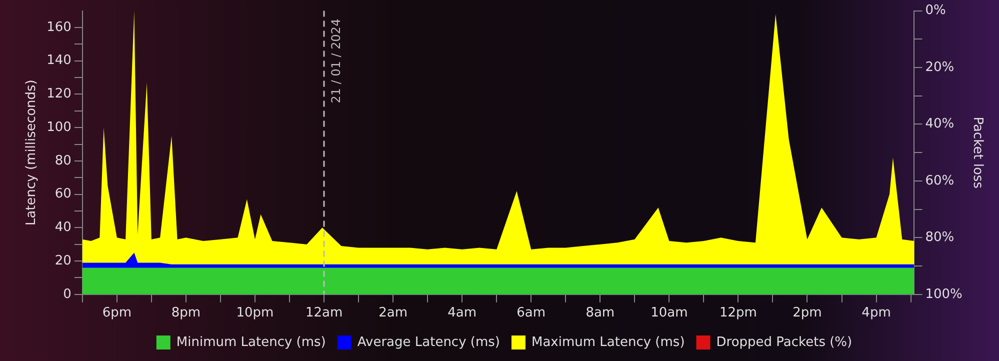  I want to click on y-axis-title: Latency (milliseconds), so click(32, 153).